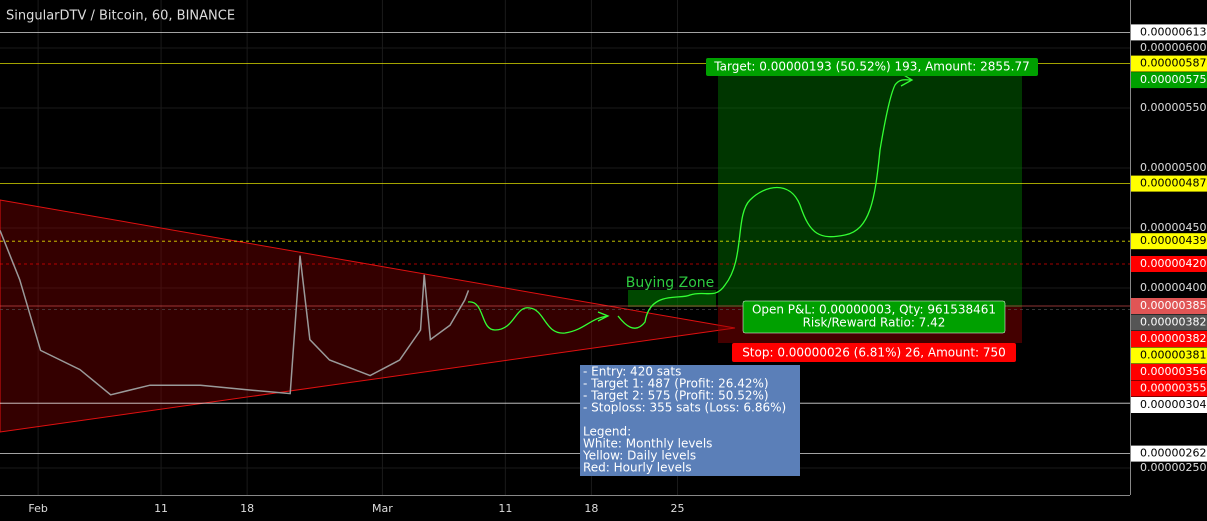  Describe the element at coordinates (637, 468) in the screenshot. I see `note-line: Red: Hourly levels` at that location.